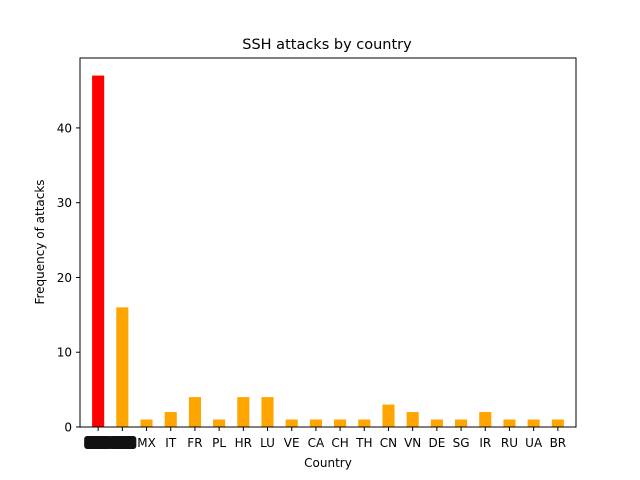 Image resolution: width=640 pixels, height=480 pixels. Describe the element at coordinates (194, 443) in the screenshot. I see `x-tick-label: FR` at that location.